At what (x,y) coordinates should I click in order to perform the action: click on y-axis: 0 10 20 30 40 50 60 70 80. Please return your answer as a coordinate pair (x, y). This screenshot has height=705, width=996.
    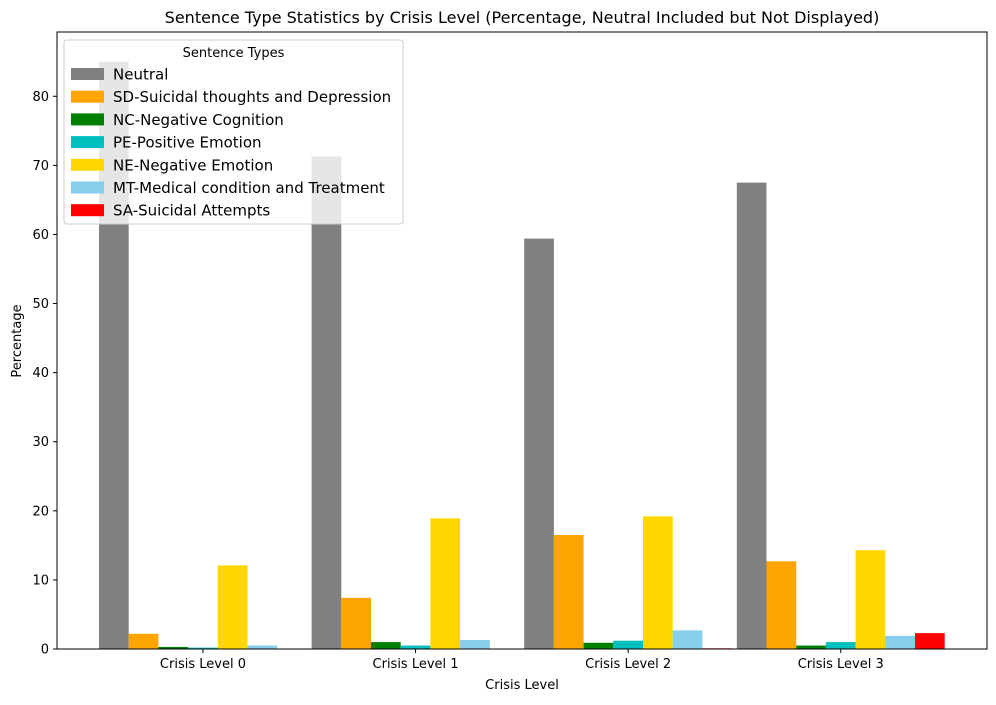
    Looking at the image, I should click on (44, 374).